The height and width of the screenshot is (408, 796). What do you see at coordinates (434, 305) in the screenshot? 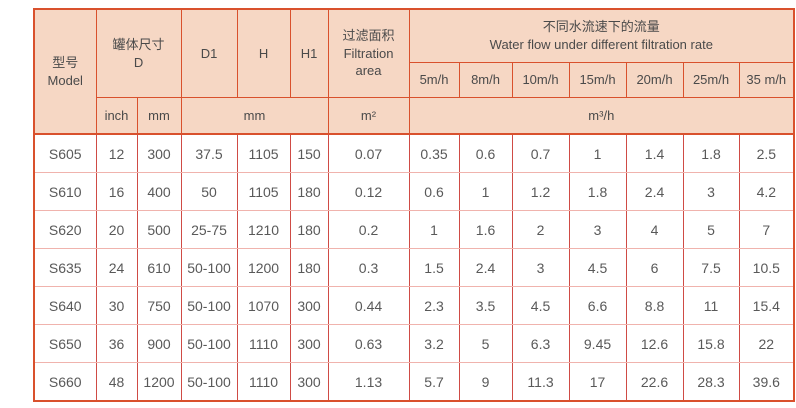
I see `flow-cell-5: 2.3` at bounding box center [434, 305].